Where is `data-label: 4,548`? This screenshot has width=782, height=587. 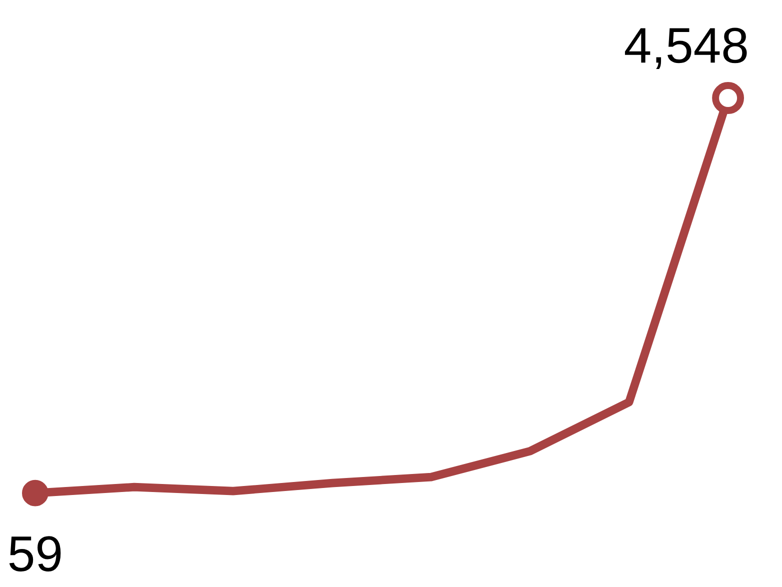 data-label: 4,548 is located at coordinates (685, 49).